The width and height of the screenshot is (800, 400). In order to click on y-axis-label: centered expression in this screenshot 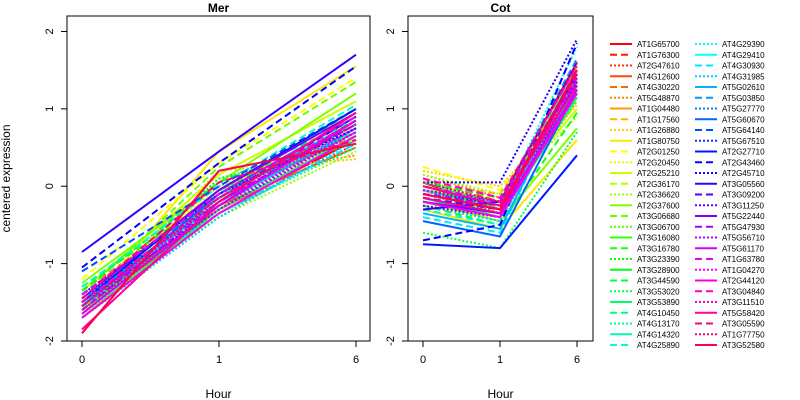, I will do `click(6, 178)`.